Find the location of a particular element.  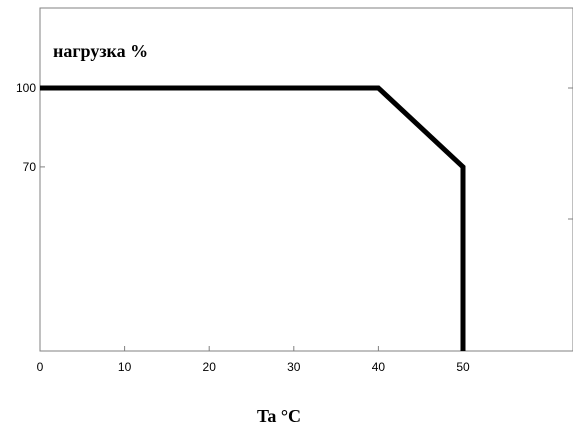

y-axis-label: нагрузка % is located at coordinates (100, 51).